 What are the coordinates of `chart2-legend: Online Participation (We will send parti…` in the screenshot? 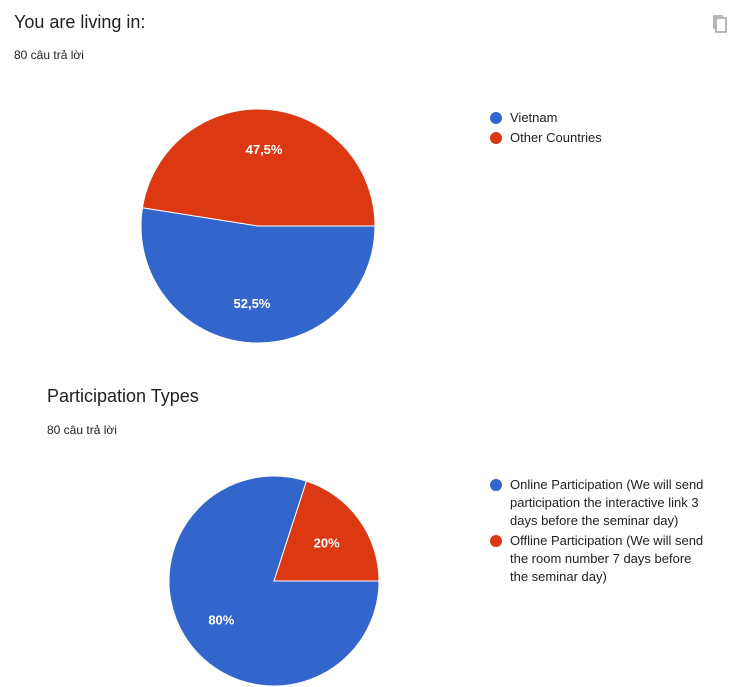 It's located at (597, 532).